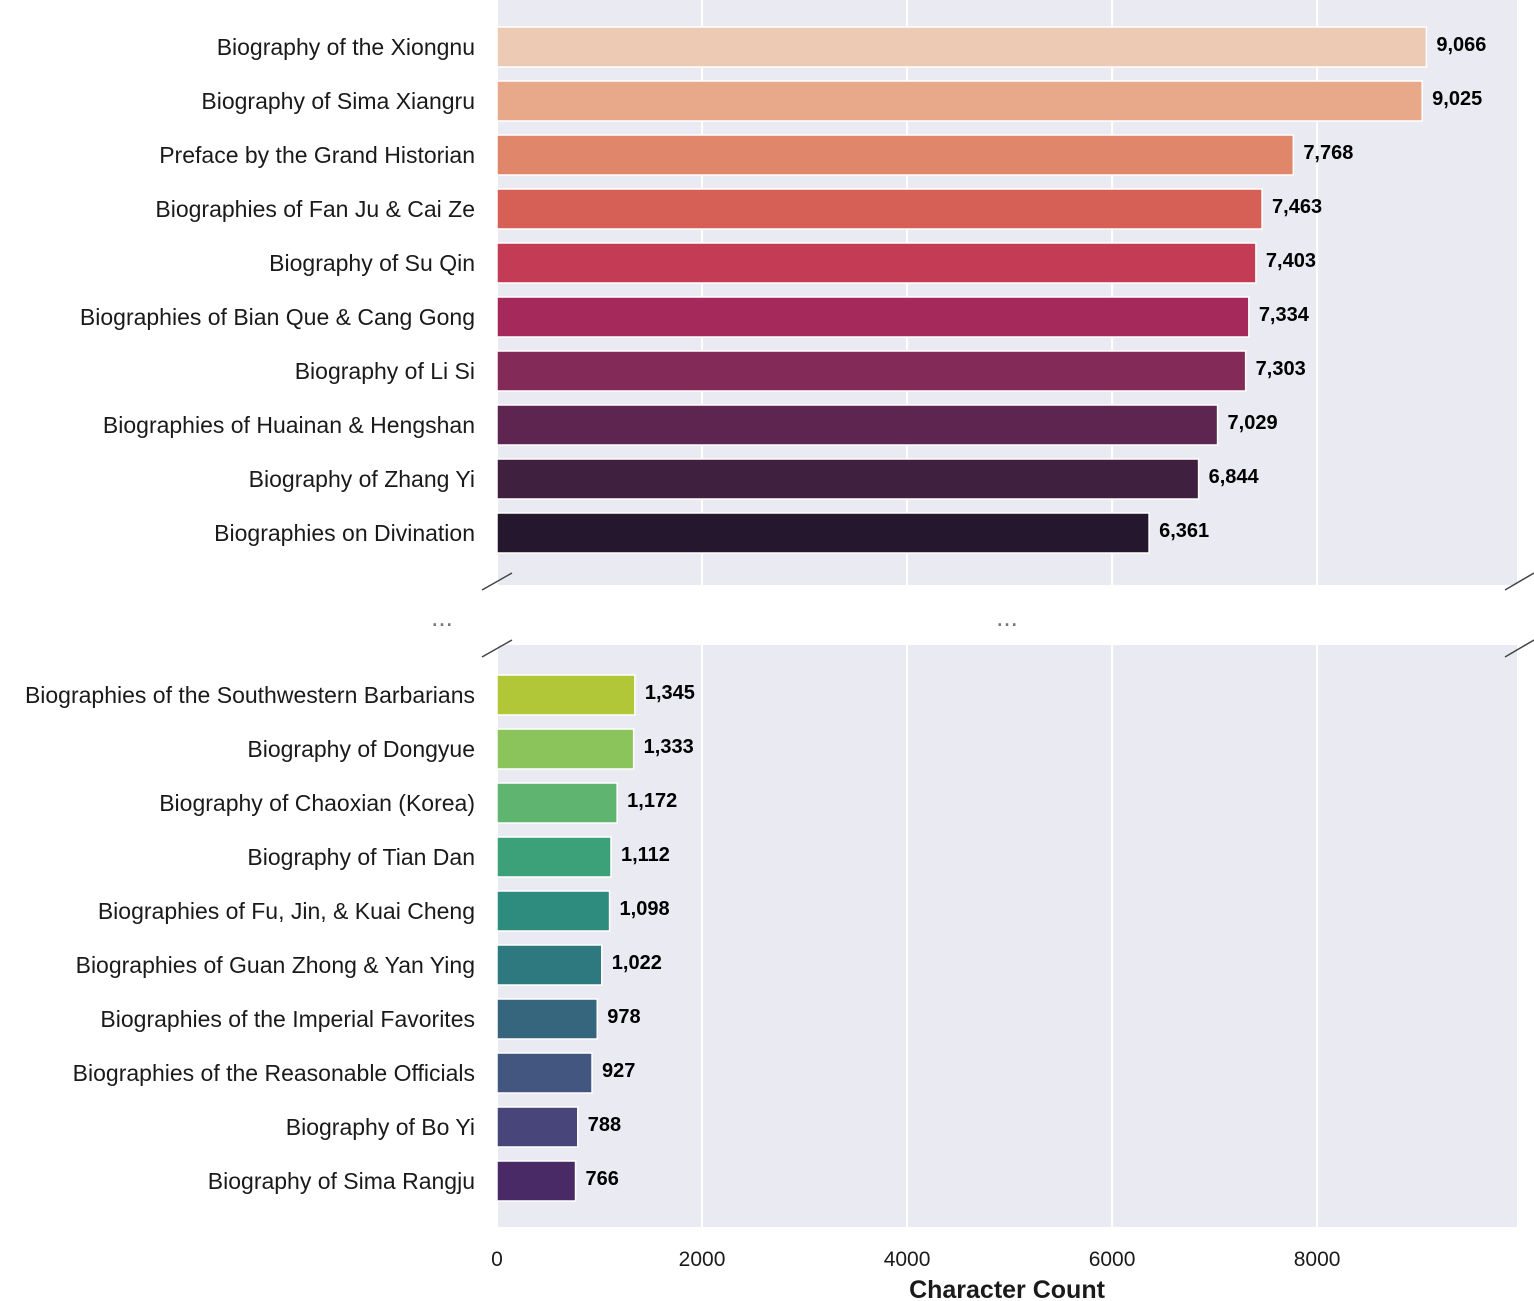  Describe the element at coordinates (1291, 261) in the screenshot. I see `value-label: 7,403` at that location.